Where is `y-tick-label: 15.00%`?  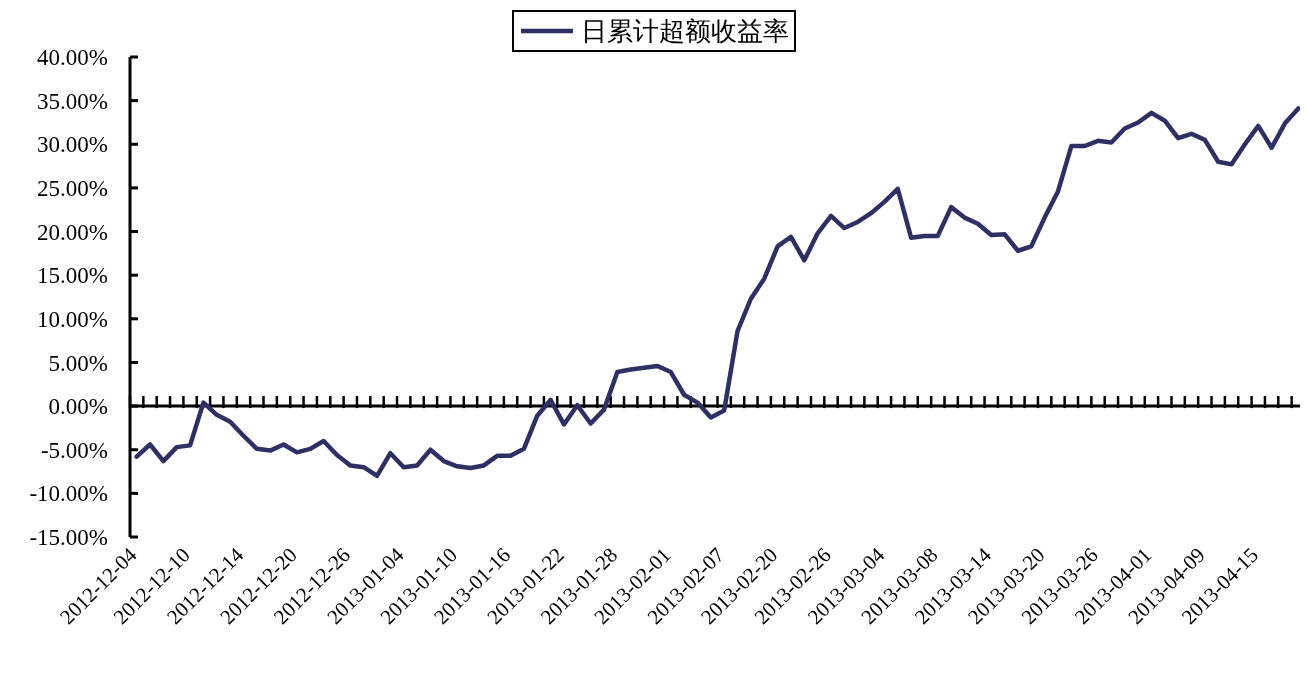
y-tick-label: 15.00% is located at coordinates (72, 276).